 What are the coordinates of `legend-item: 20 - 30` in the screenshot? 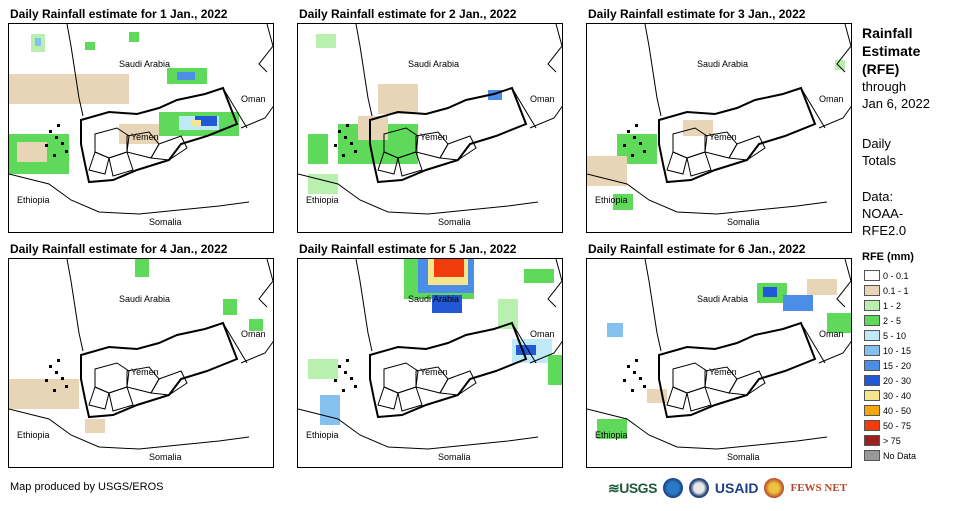 It's located at (887, 380).